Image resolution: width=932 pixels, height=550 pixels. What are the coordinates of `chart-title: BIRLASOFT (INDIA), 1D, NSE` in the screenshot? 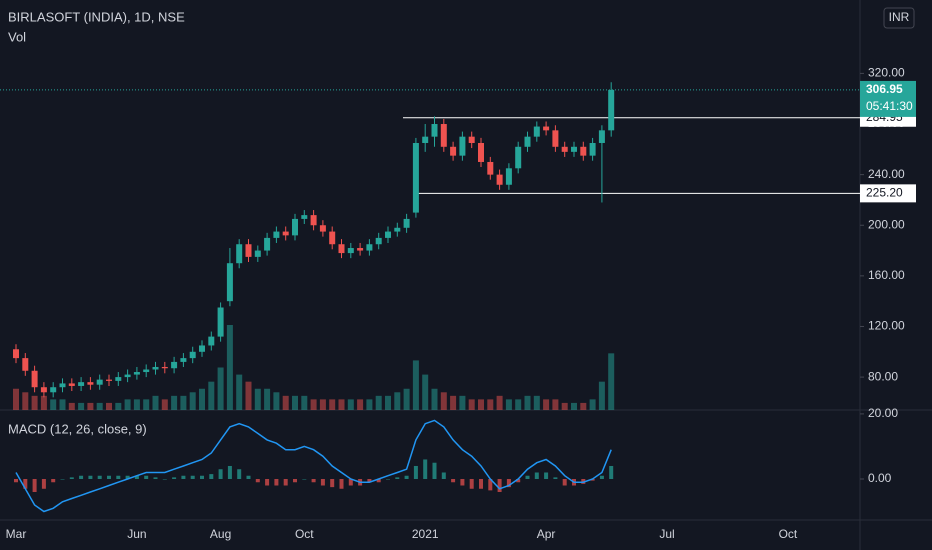 It's located at (96, 16).